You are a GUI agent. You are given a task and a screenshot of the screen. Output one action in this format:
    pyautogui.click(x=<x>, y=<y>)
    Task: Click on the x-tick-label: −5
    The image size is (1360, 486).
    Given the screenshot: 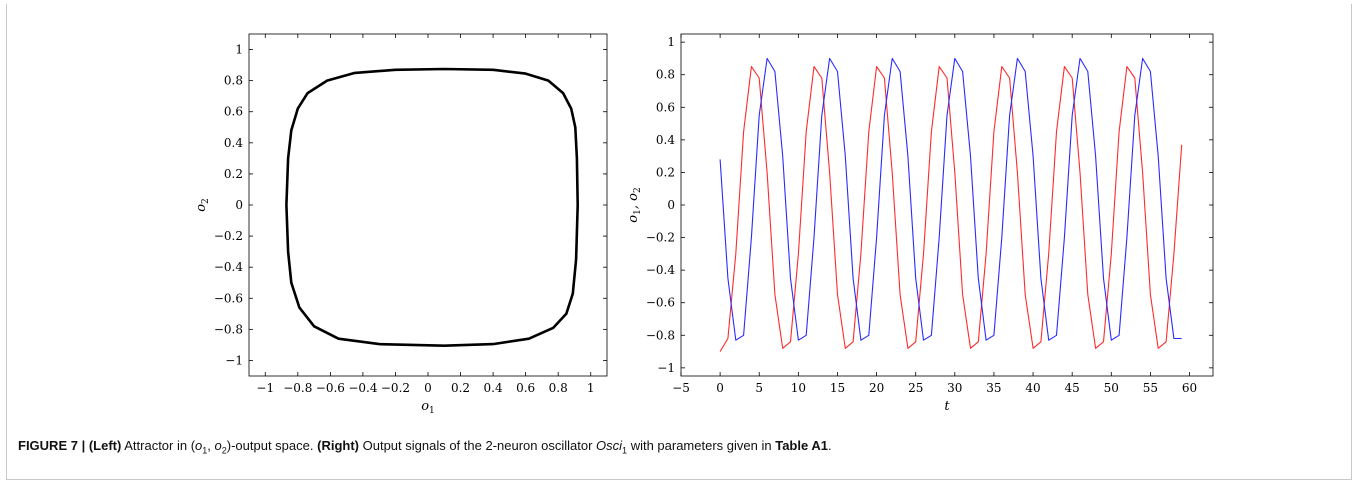 What is the action you would take?
    pyautogui.click(x=681, y=388)
    